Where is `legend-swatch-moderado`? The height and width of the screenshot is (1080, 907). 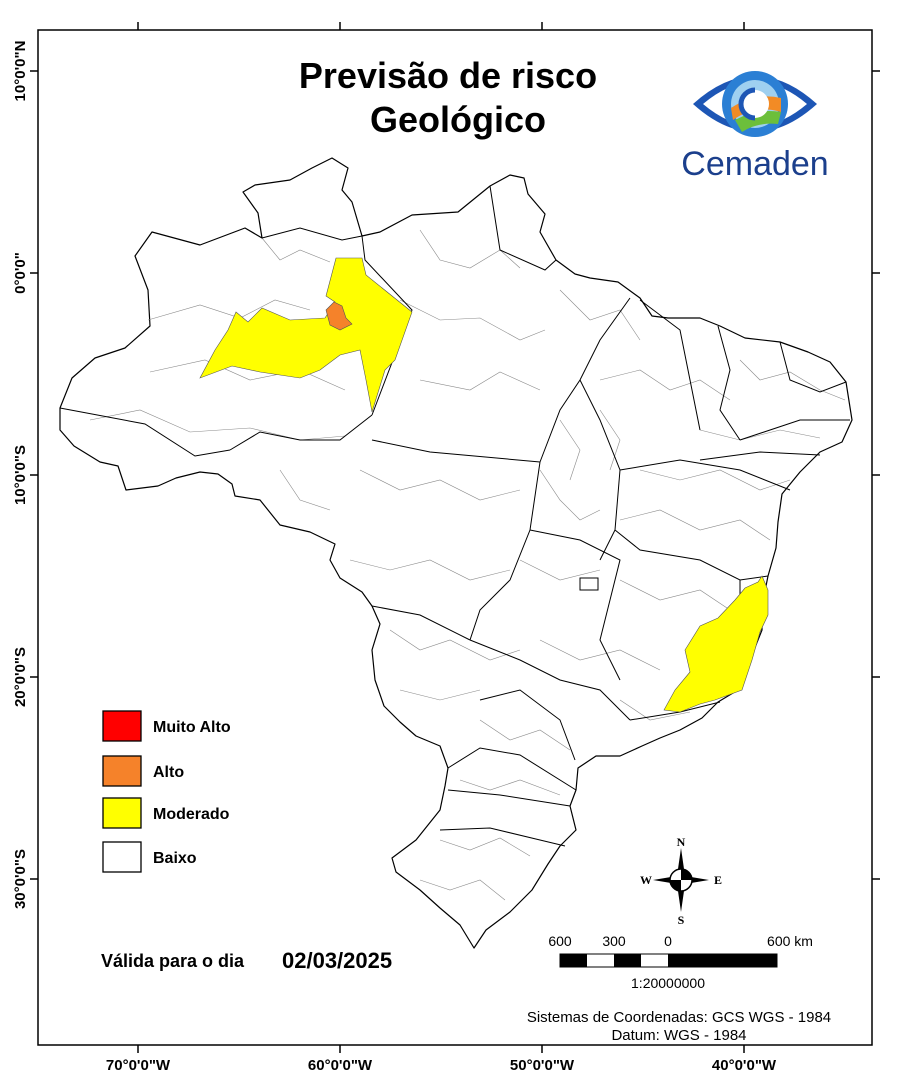 legend-swatch-moderado is located at coordinates (122, 813).